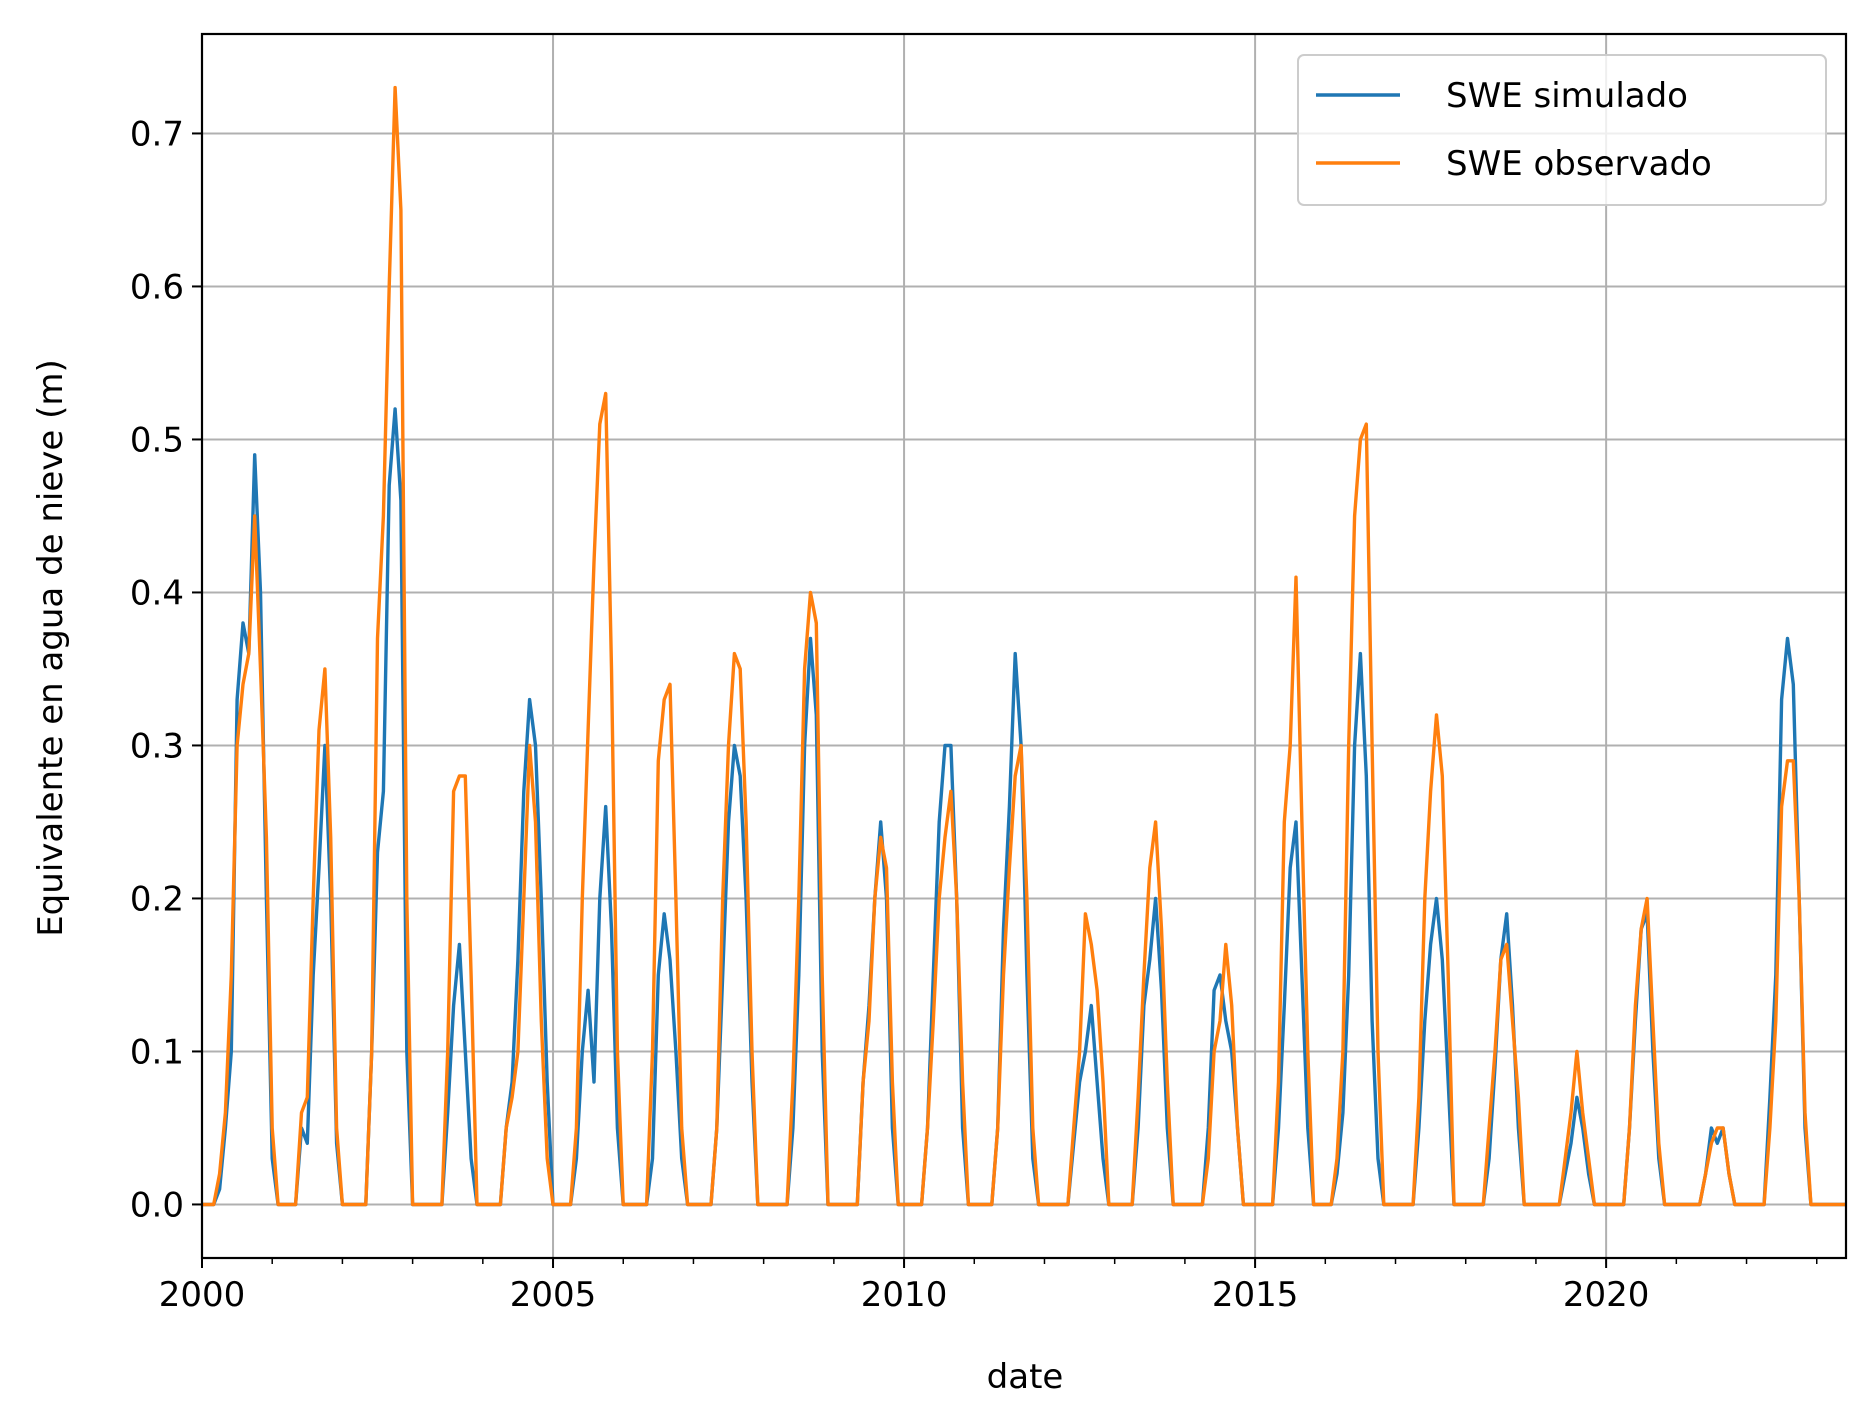  Describe the element at coordinates (157, 899) in the screenshot. I see `y-tick-label: 0.2` at that location.